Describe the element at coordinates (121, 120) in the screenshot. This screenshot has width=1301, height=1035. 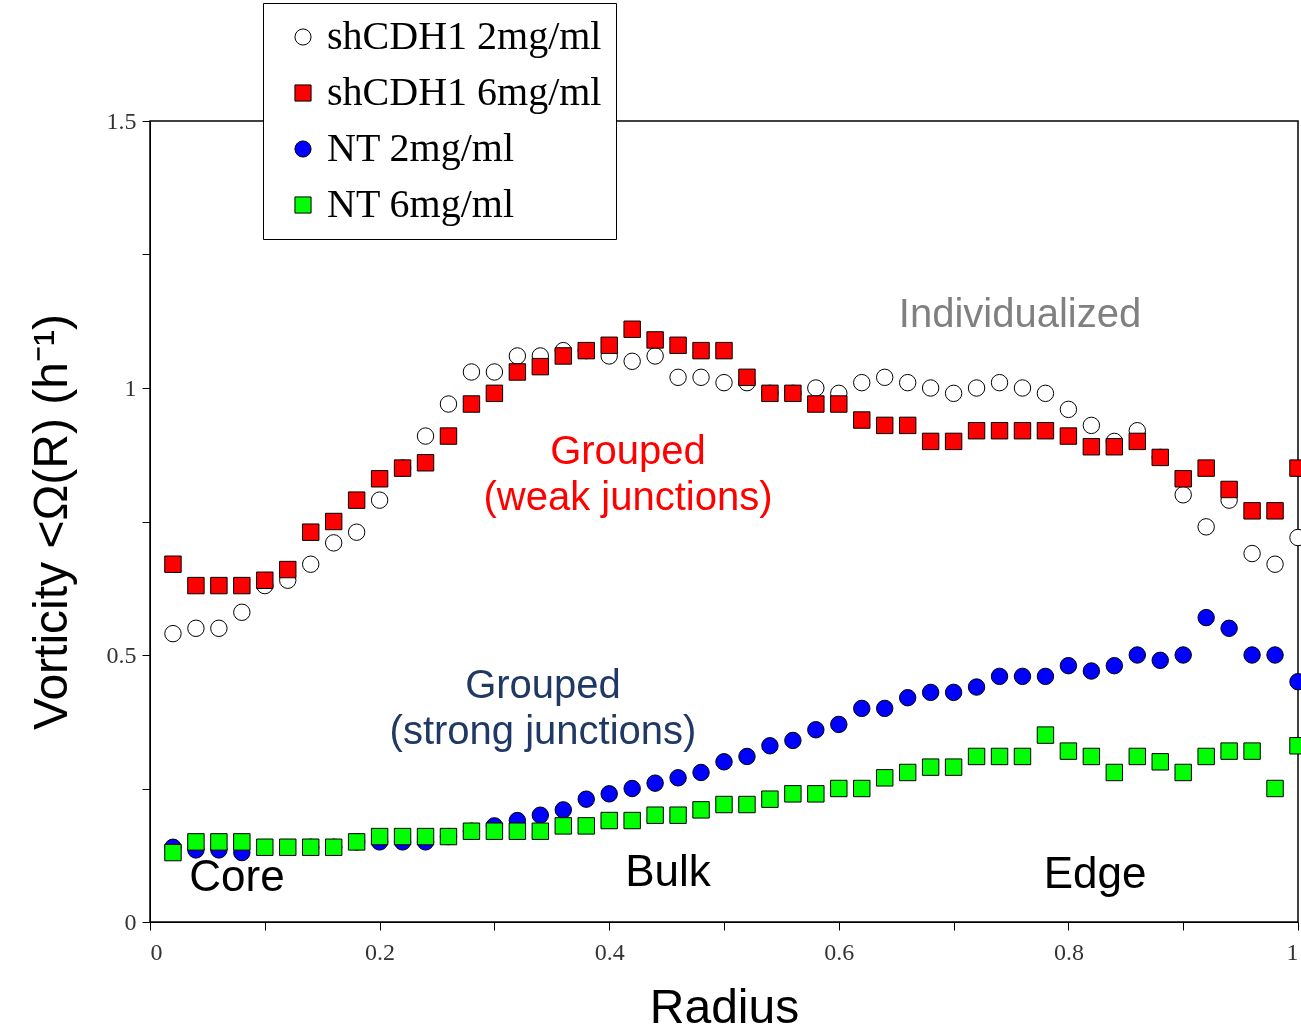
I see `y-tick-label: 1.5` at that location.